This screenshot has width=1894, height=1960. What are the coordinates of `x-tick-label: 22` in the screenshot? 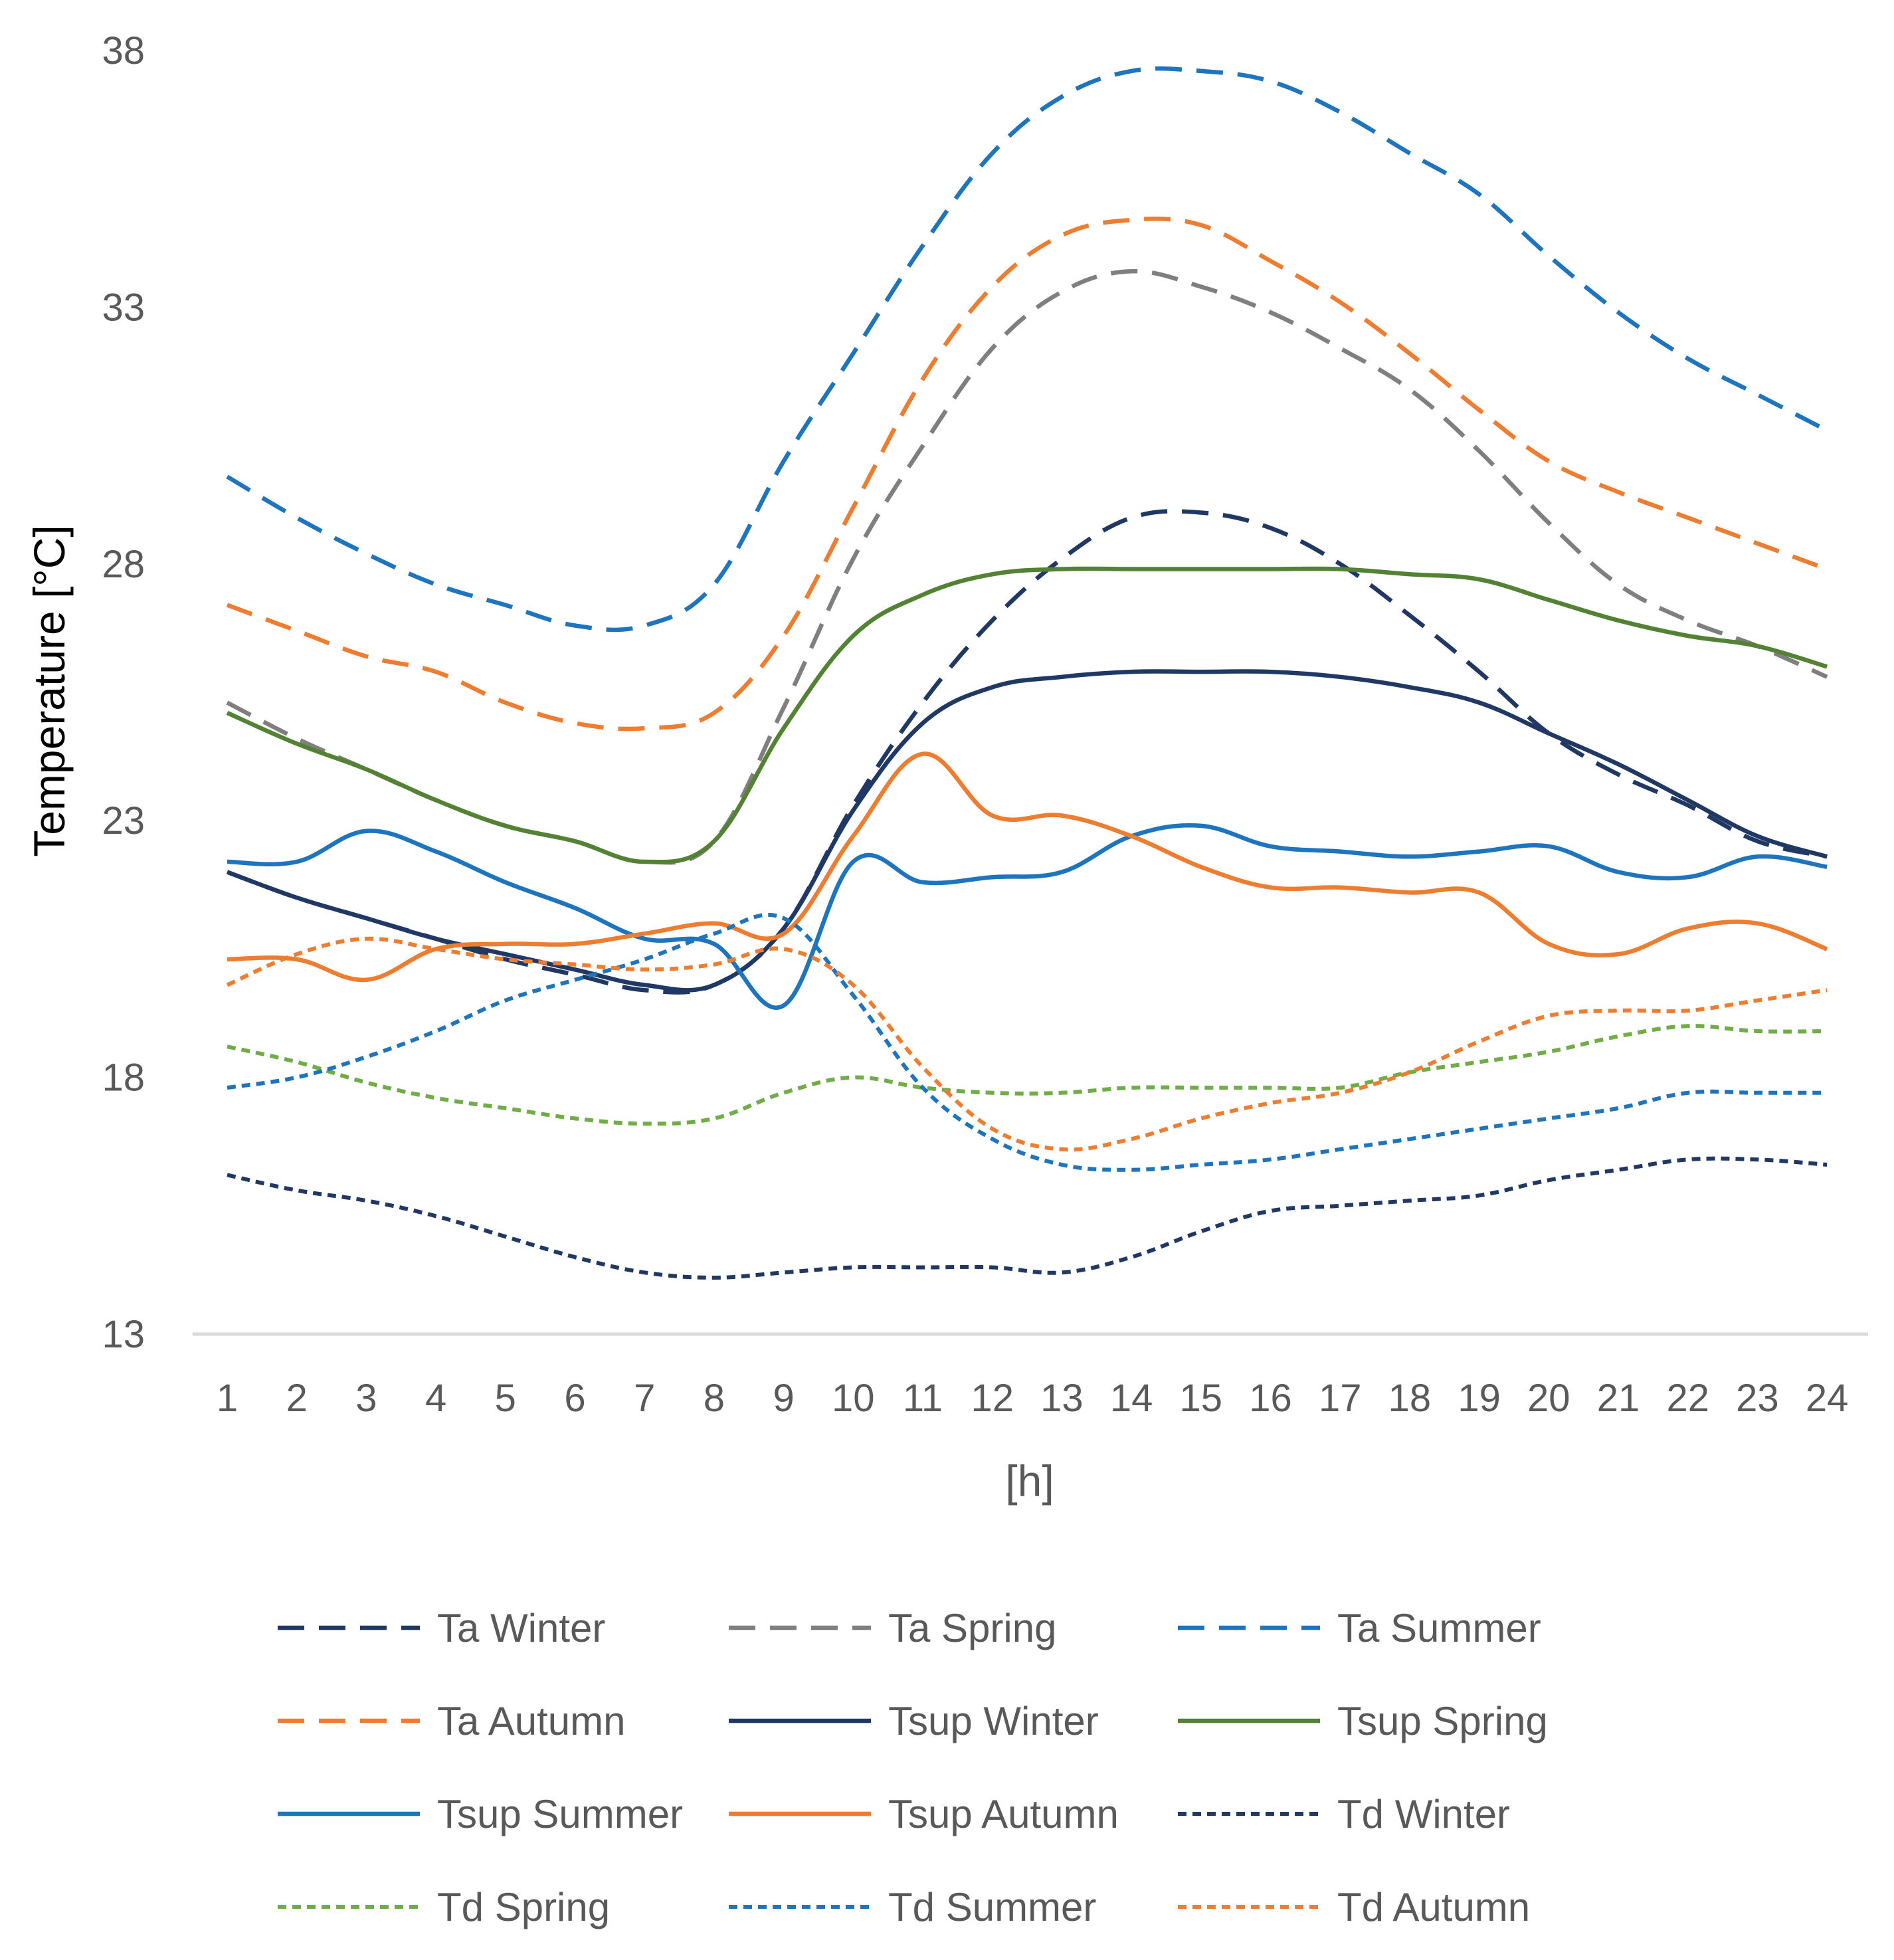 It's located at (1688, 1398).